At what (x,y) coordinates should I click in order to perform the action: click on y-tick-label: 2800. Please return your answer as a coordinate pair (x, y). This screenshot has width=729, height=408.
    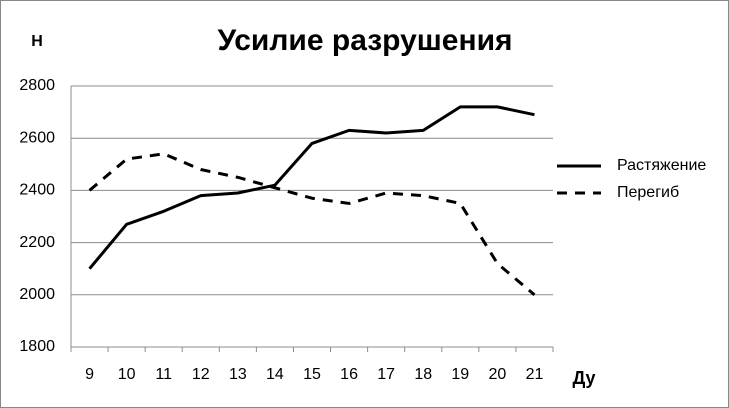
    Looking at the image, I should click on (37, 85).